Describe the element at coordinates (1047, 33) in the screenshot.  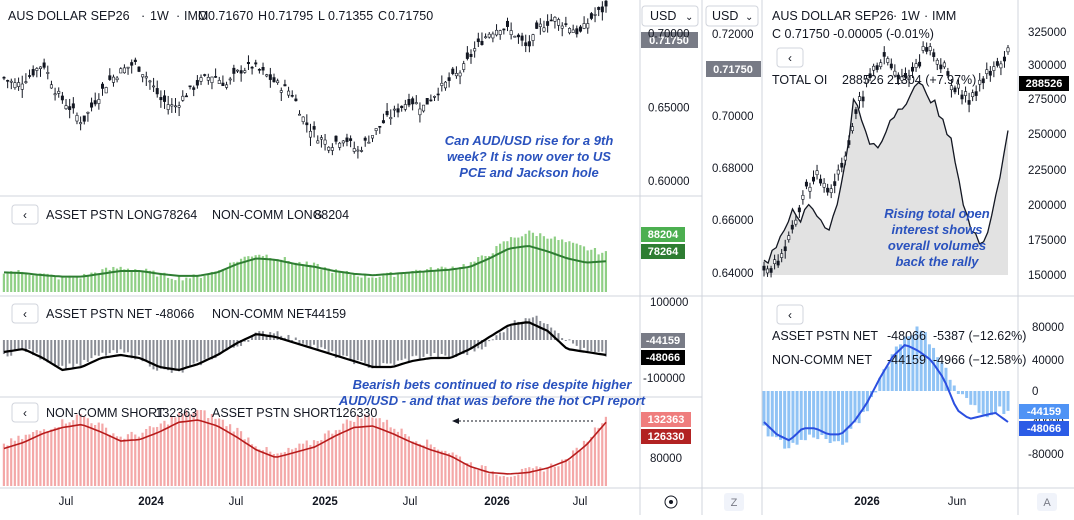
I see `oi-axis-tick: 325000` at that location.